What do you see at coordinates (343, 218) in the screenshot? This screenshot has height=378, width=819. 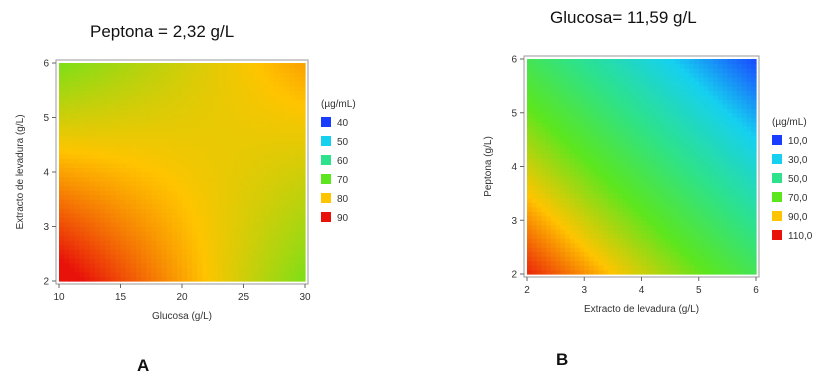 I see `legend-label: 90` at bounding box center [343, 218].